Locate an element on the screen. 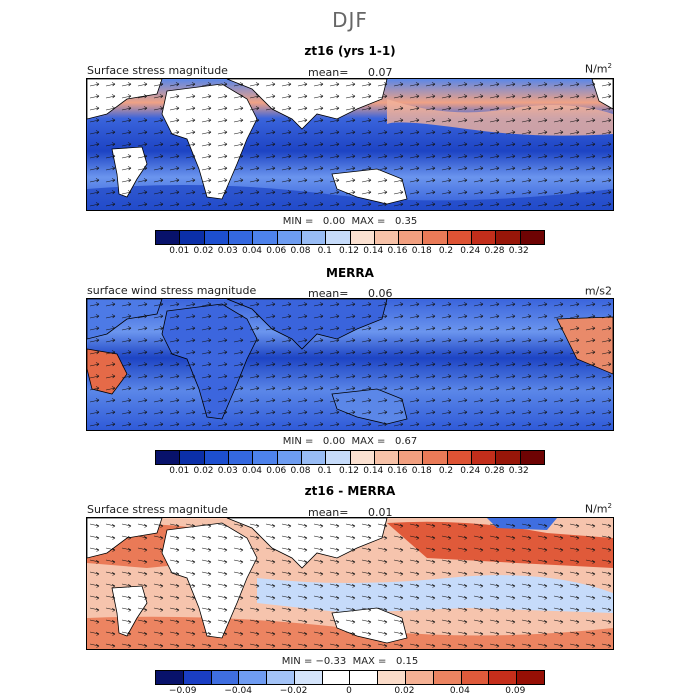  panel-3-mean-label: mean= is located at coordinates (328, 512).